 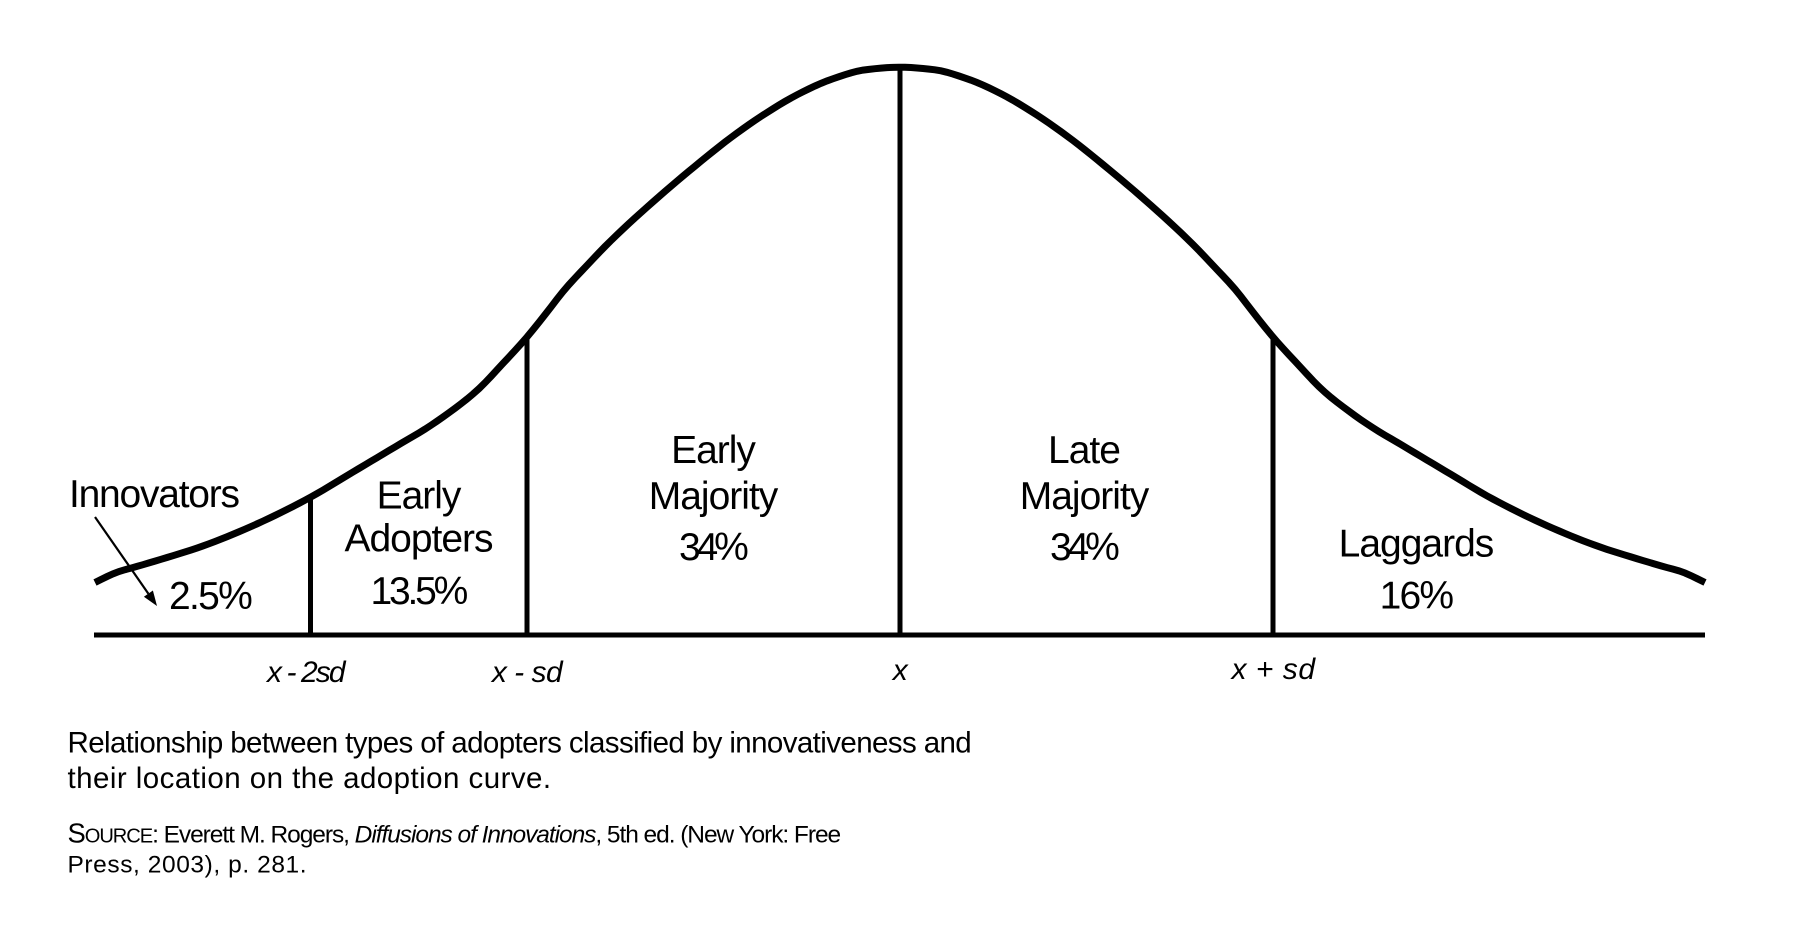 I want to click on svg-text: 16%, so click(x=1417, y=596).